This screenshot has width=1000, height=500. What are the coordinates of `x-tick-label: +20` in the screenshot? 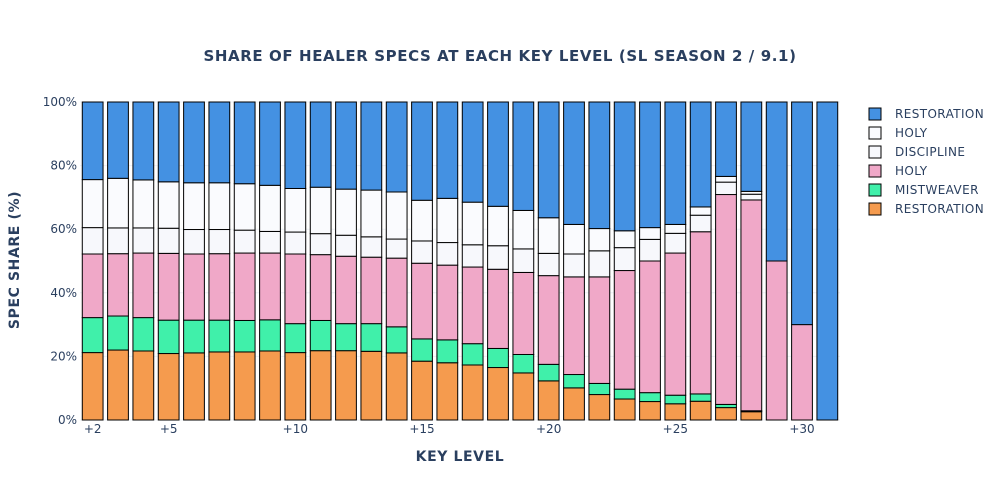 It's located at (548, 429).